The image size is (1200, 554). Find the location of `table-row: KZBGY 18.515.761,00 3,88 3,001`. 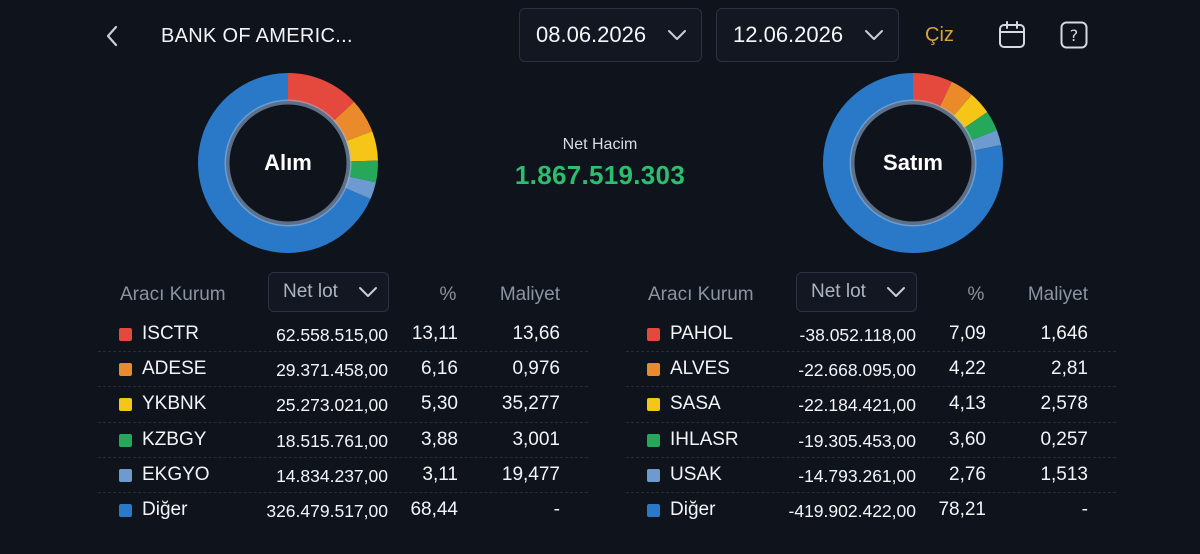

table-row: KZBGY 18.515.761,00 3,88 3,001 is located at coordinates (343, 440).